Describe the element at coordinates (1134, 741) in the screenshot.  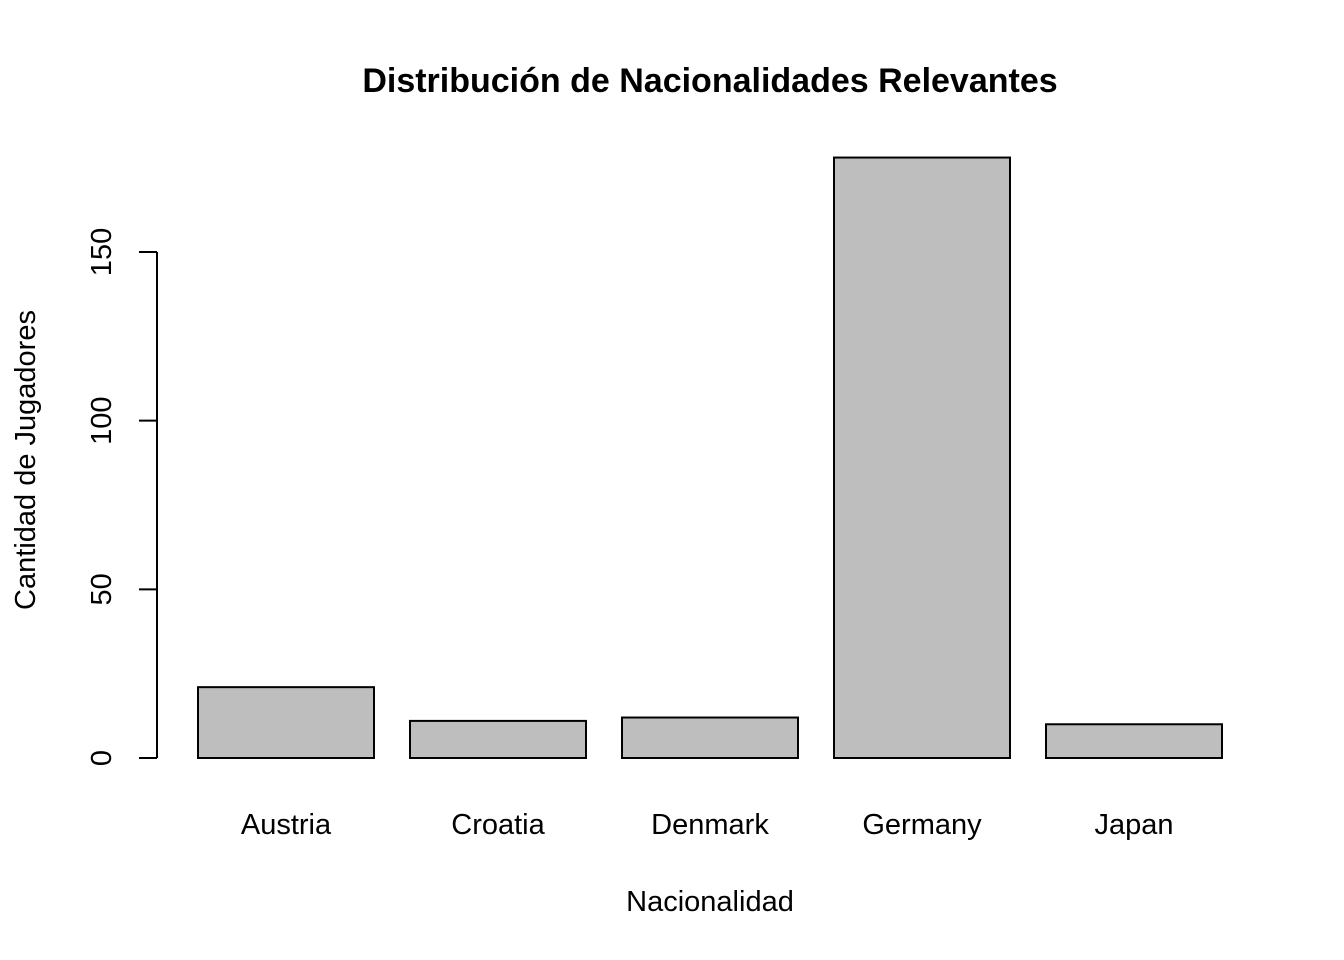
I see `bar-japan` at that location.